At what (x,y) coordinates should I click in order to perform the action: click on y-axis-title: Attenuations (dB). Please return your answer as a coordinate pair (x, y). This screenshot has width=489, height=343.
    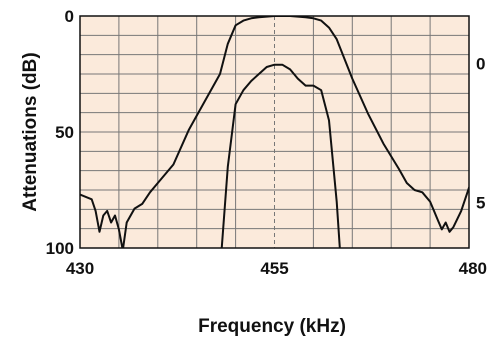
    Looking at the image, I should click on (30, 131).